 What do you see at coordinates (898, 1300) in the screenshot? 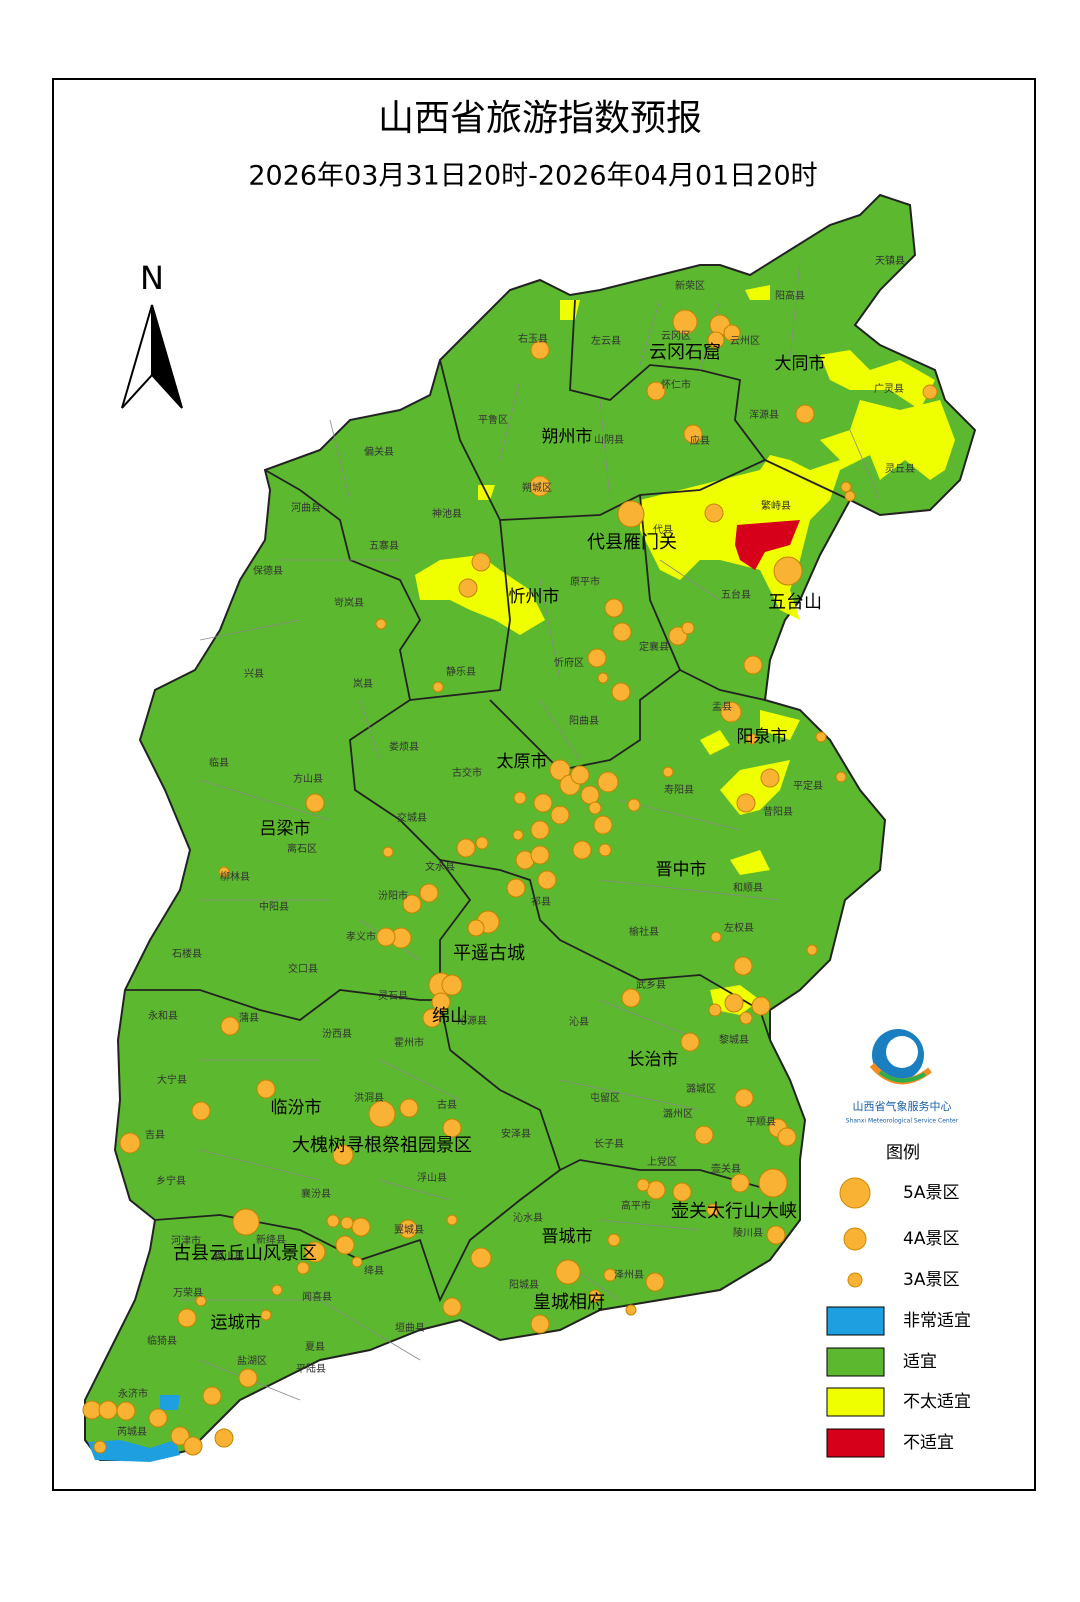
I see `legend: 图例 5A景区 4A景区 3A景区 非常适宜 适宜 不太适宜 不适宜` at bounding box center [898, 1300].